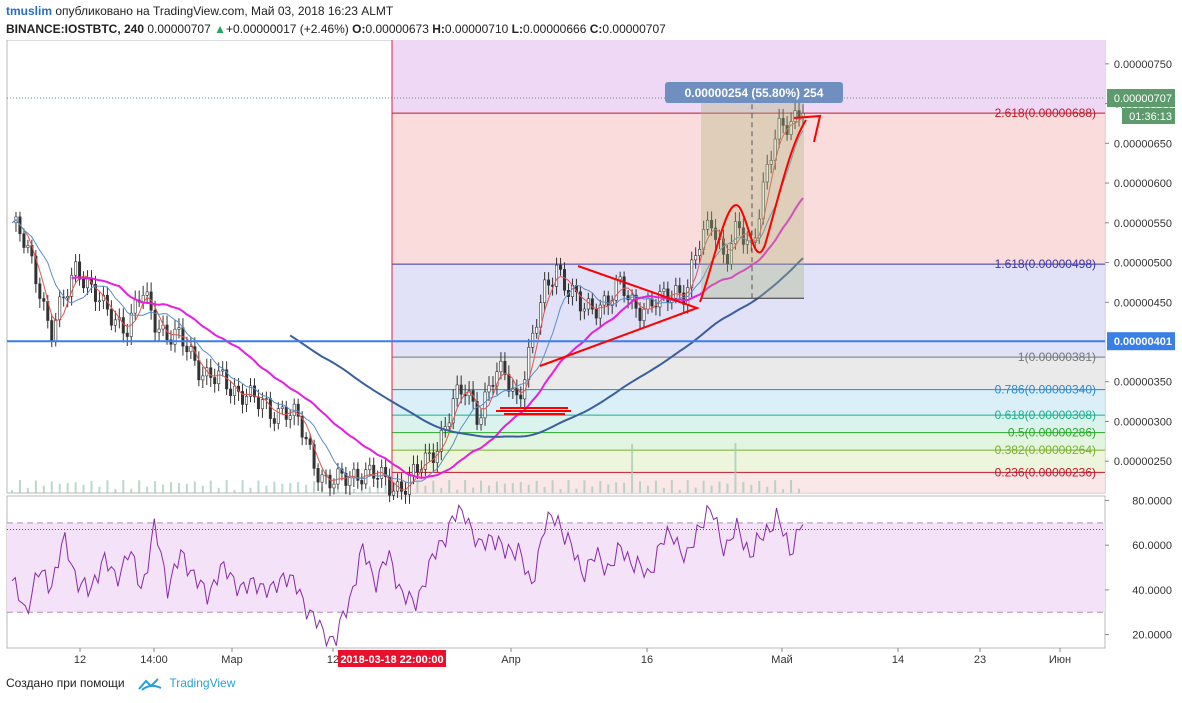  I want to click on x-tick-label: Мар, so click(232, 660).